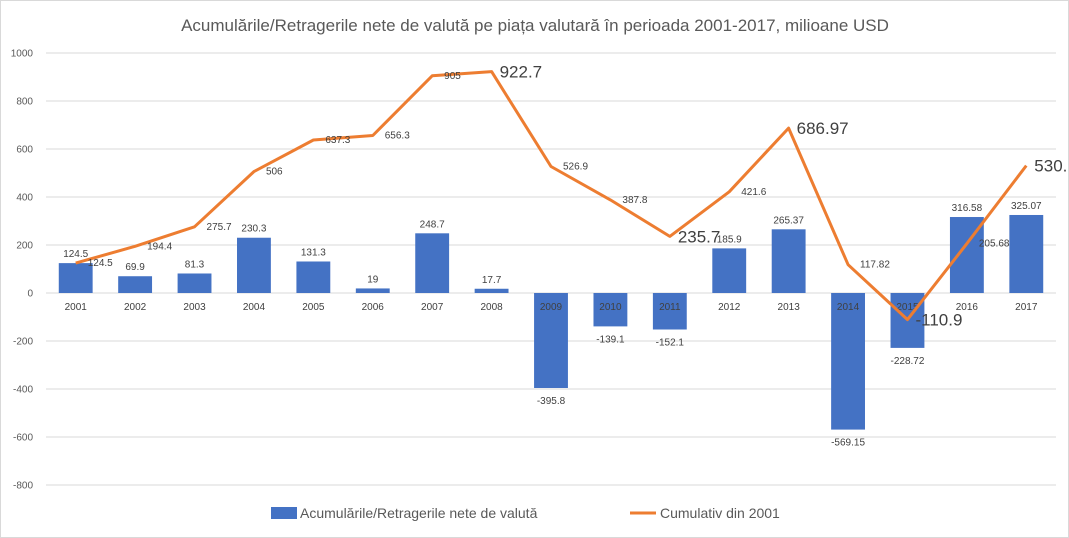 The height and width of the screenshot is (538, 1069). Describe the element at coordinates (75, 254) in the screenshot. I see `bar-data-label: 124.5` at that location.